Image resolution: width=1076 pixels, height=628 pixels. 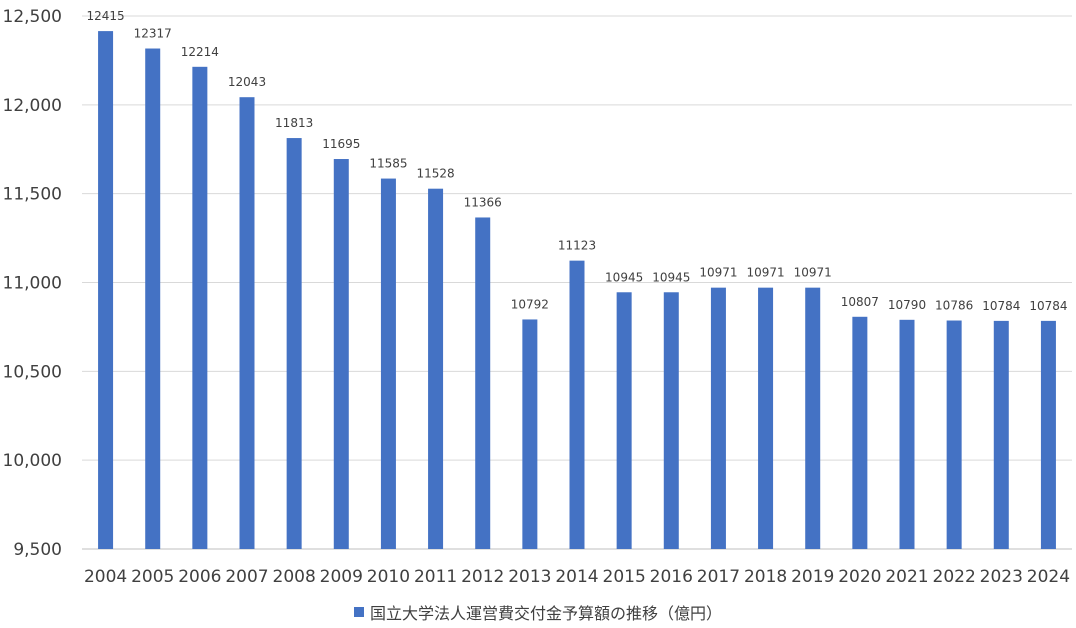 What do you see at coordinates (200, 52) in the screenshot?
I see `data-label: 12214` at bounding box center [200, 52].